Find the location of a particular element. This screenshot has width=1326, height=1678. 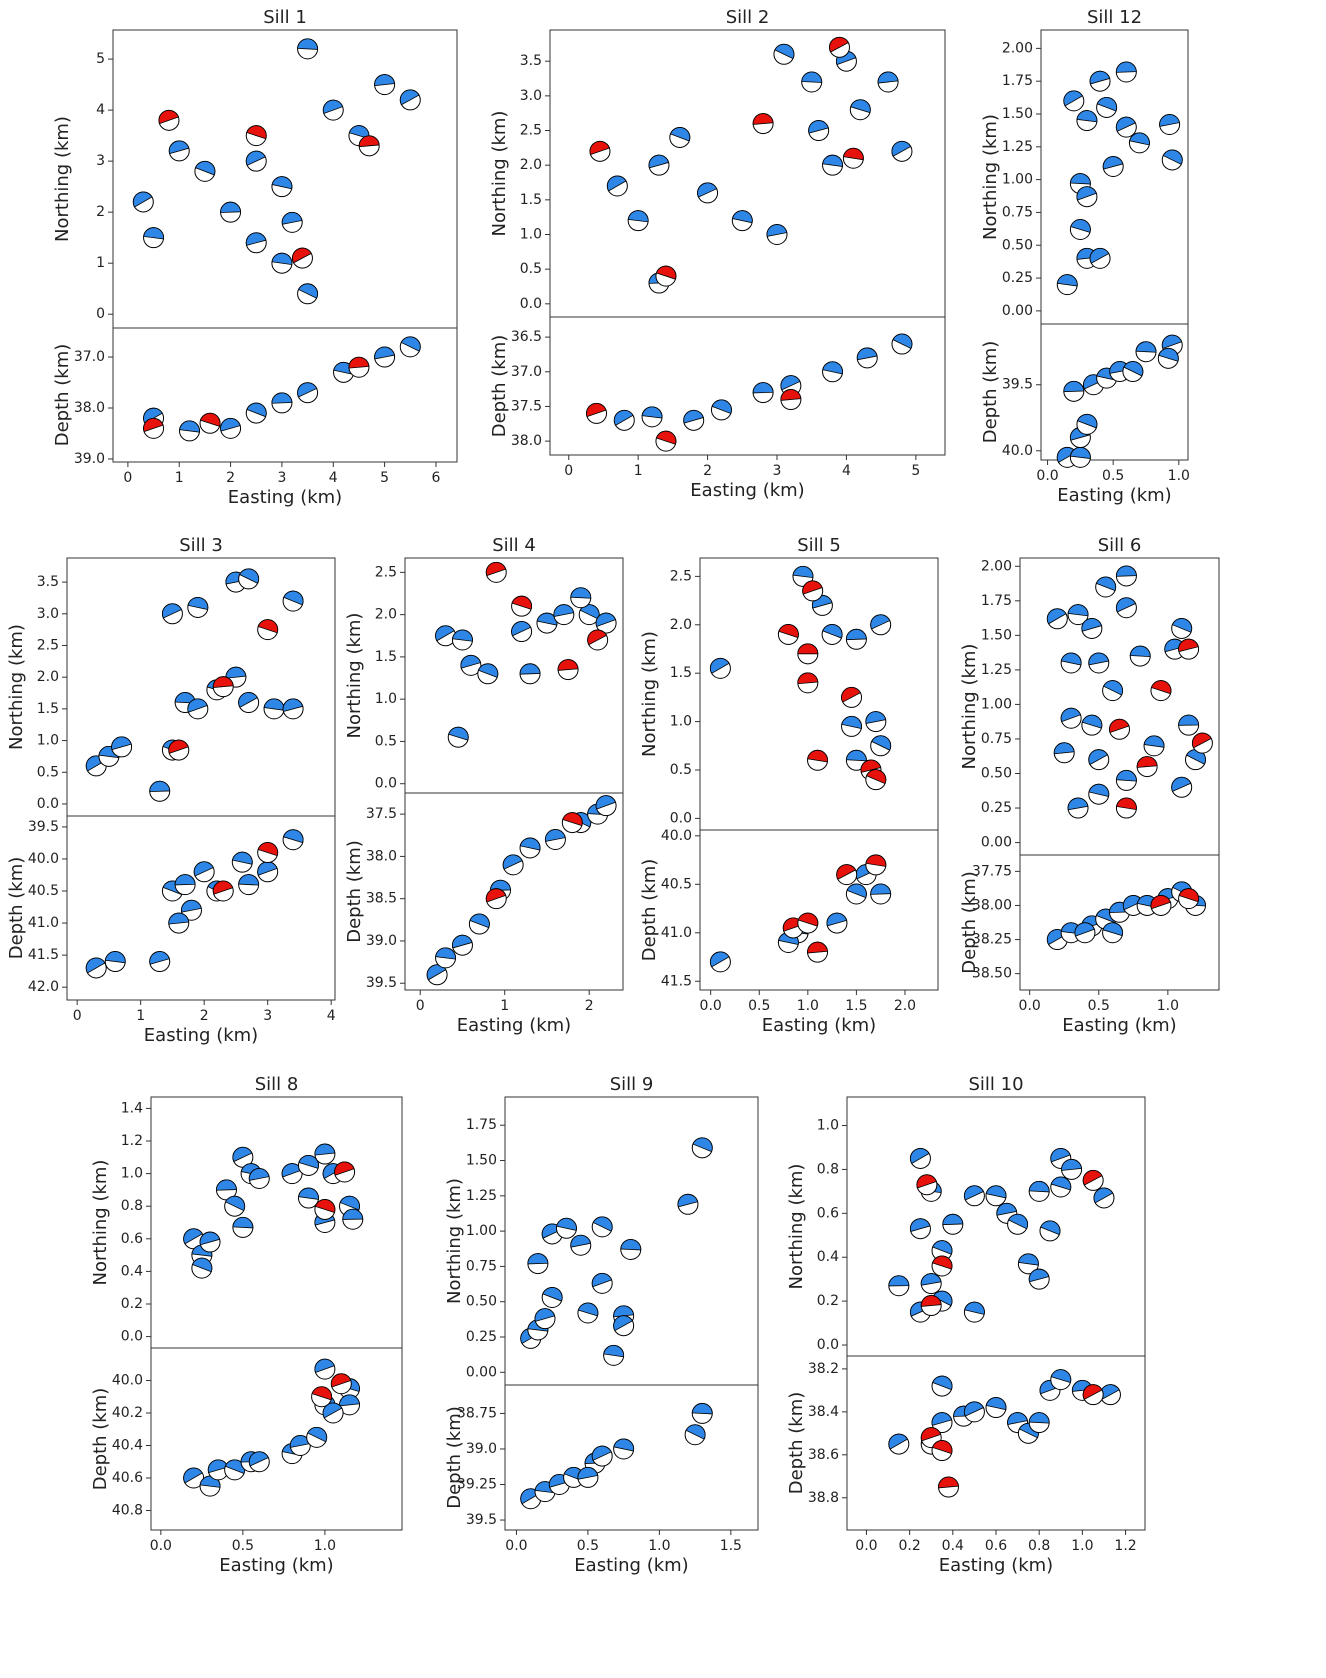

y-tick-label: 40.5 is located at coordinates (43, 891).